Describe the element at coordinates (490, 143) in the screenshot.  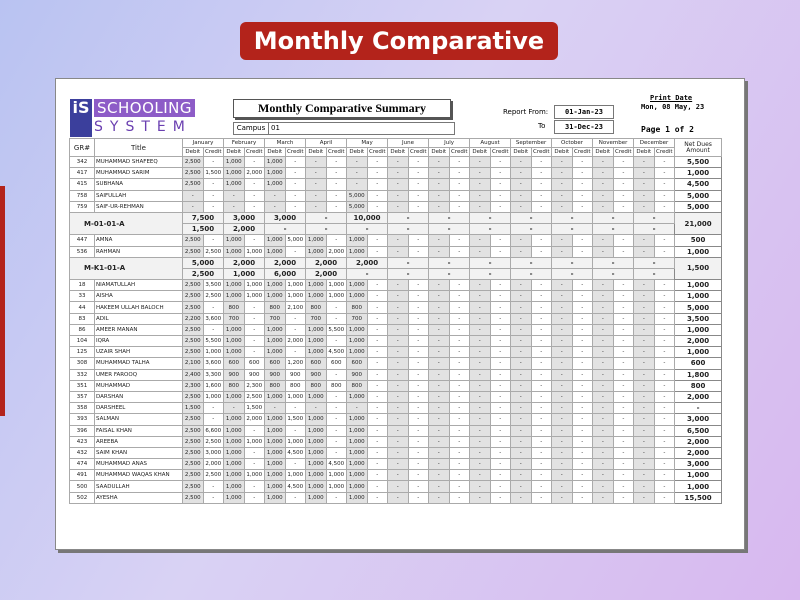
I see `month-header: August` at that location.